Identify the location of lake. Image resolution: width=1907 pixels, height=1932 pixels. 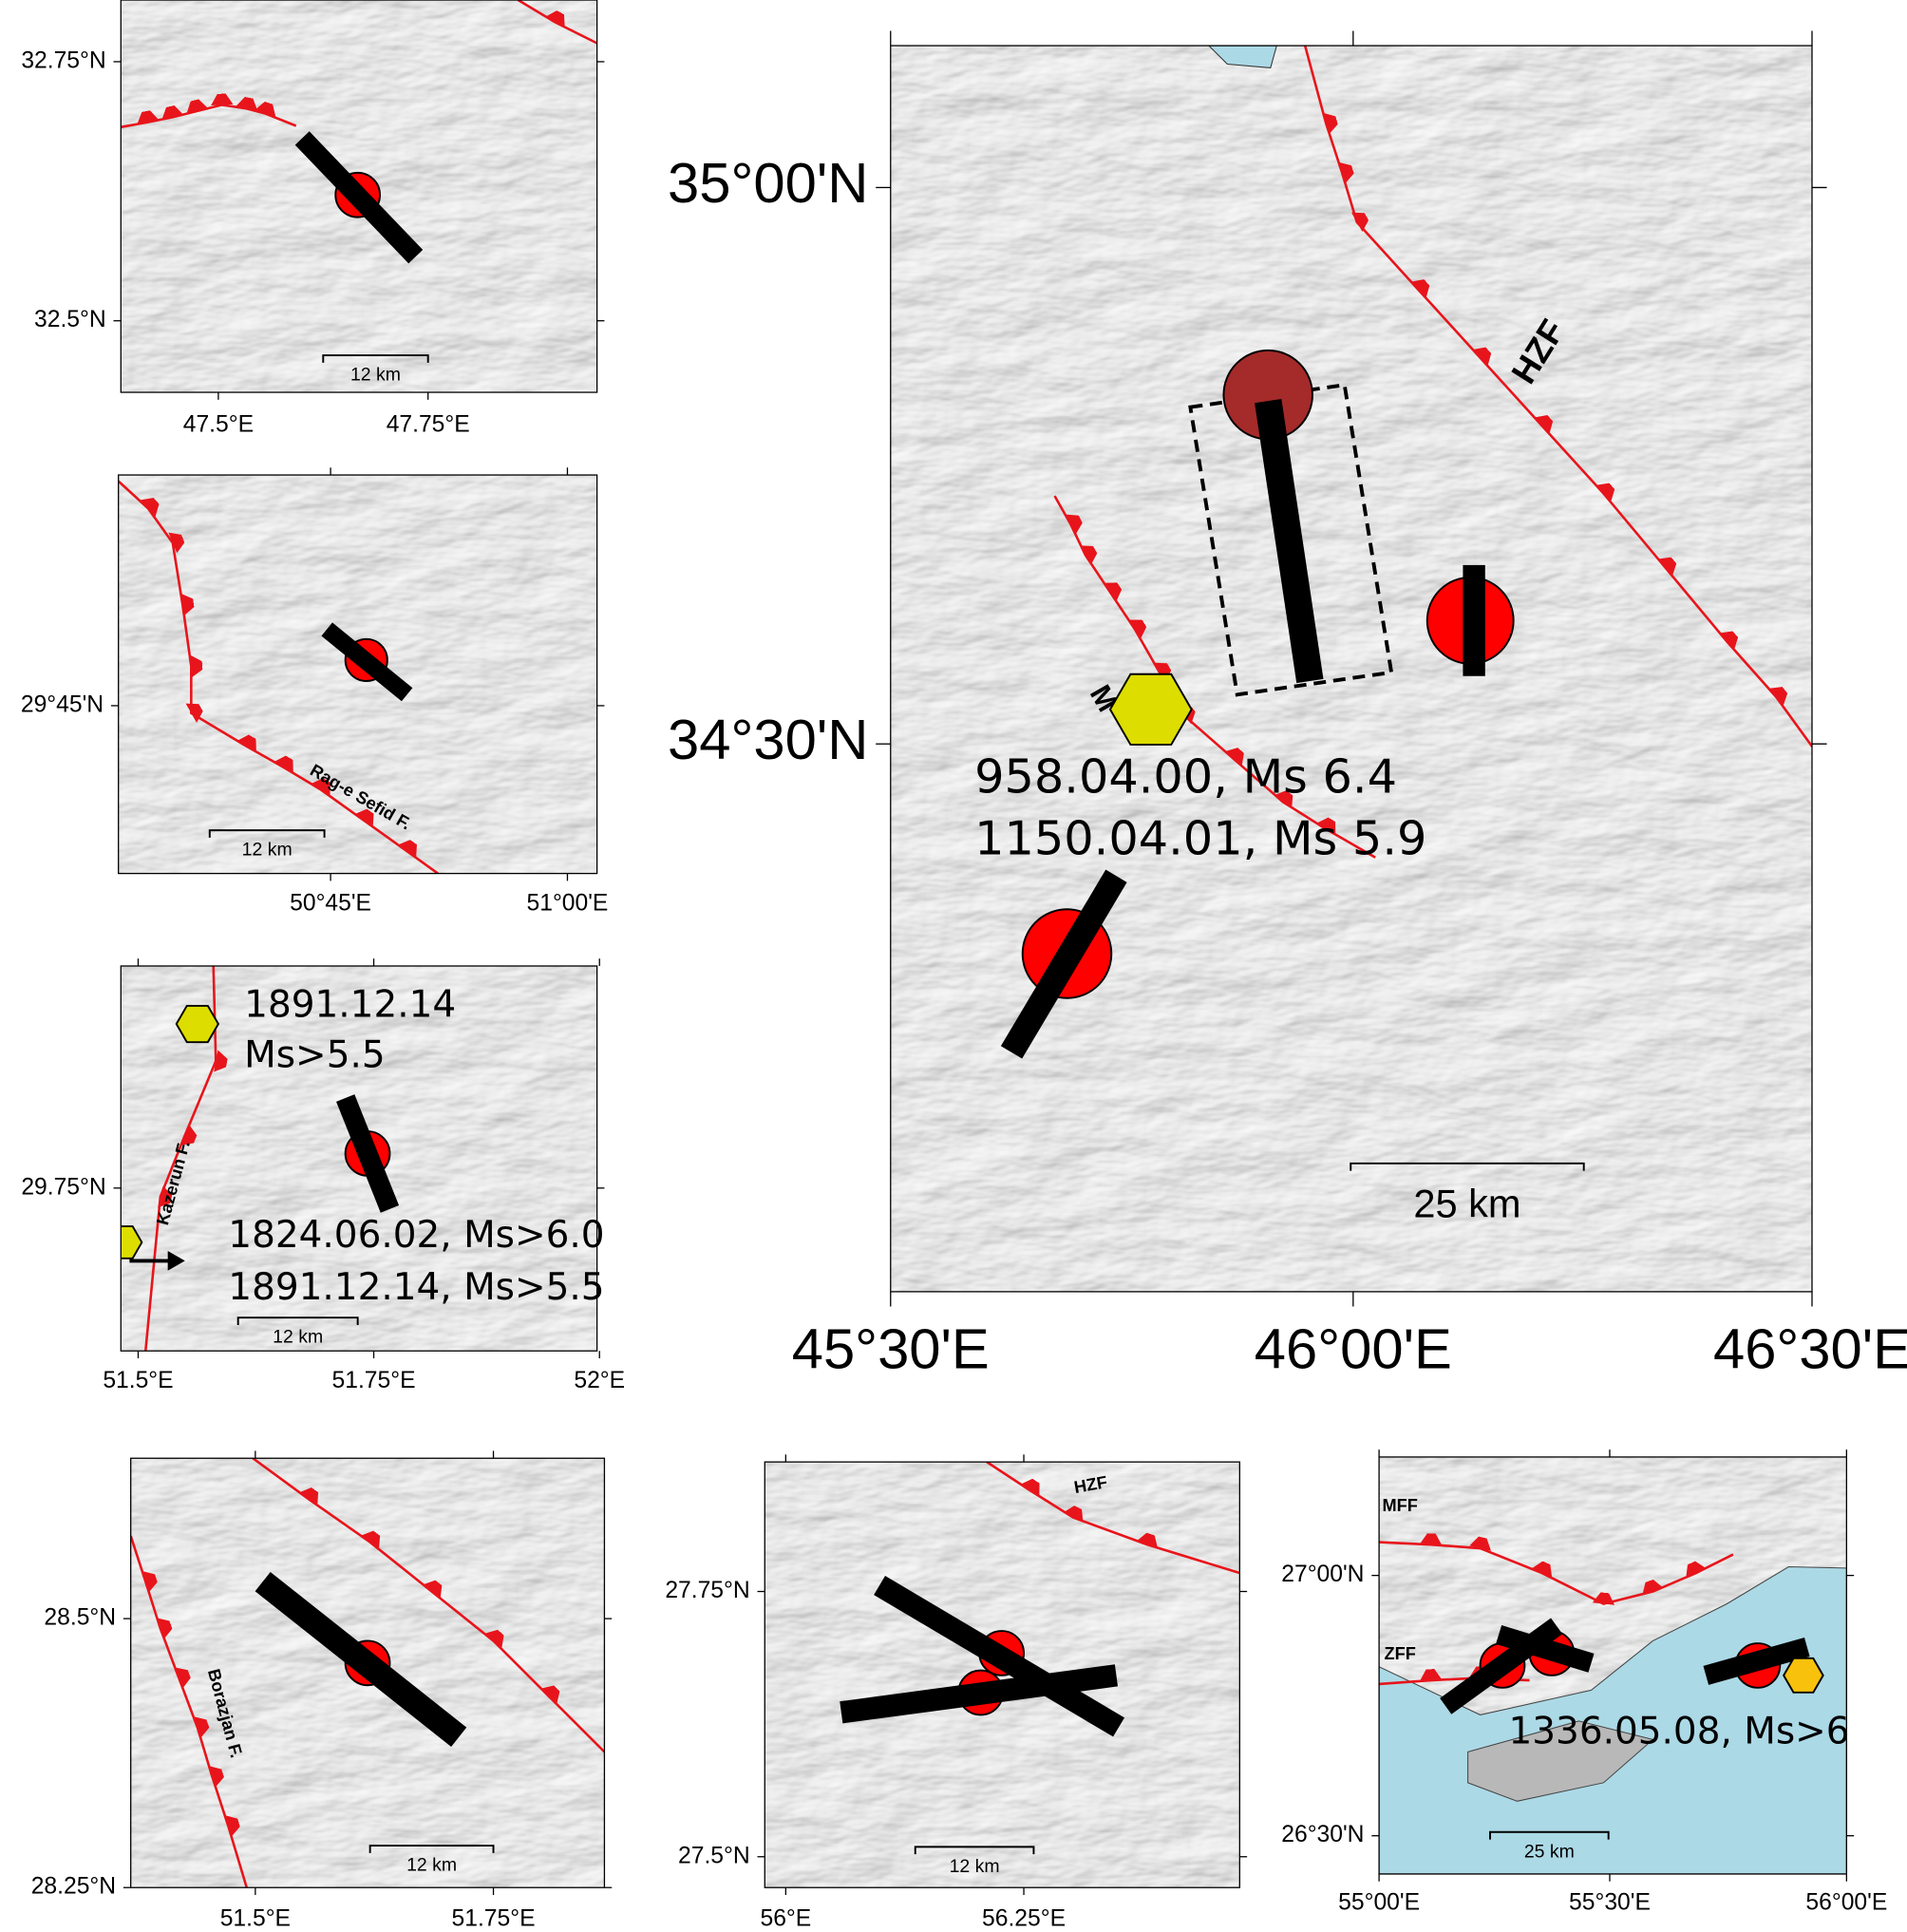
(1243, 57).